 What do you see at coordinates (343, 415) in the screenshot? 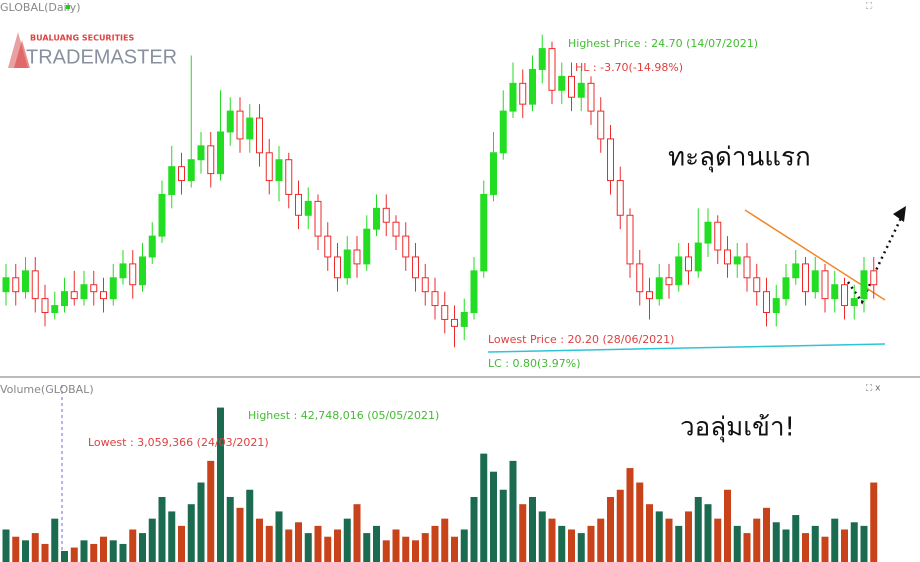
I see `annotation: Highest : 42,748,016 (05/05/2021)` at bounding box center [343, 415].